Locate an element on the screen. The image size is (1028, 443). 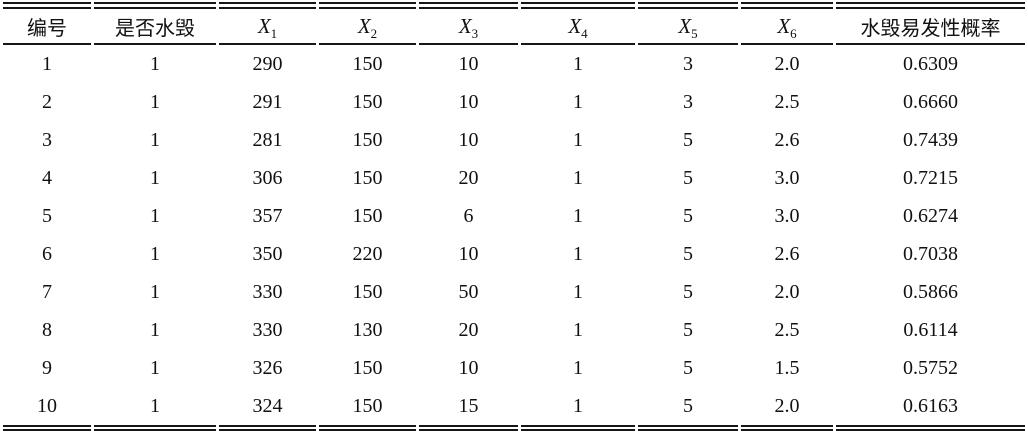
table-row: 5 1 357 150 6 1 5 3.0 0.6274 is located at coordinates (514, 216).